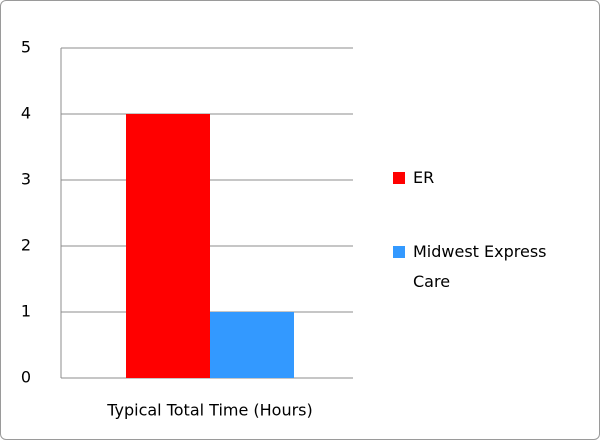 The height and width of the screenshot is (440, 600). I want to click on y-tick-label: 5, so click(26, 47).